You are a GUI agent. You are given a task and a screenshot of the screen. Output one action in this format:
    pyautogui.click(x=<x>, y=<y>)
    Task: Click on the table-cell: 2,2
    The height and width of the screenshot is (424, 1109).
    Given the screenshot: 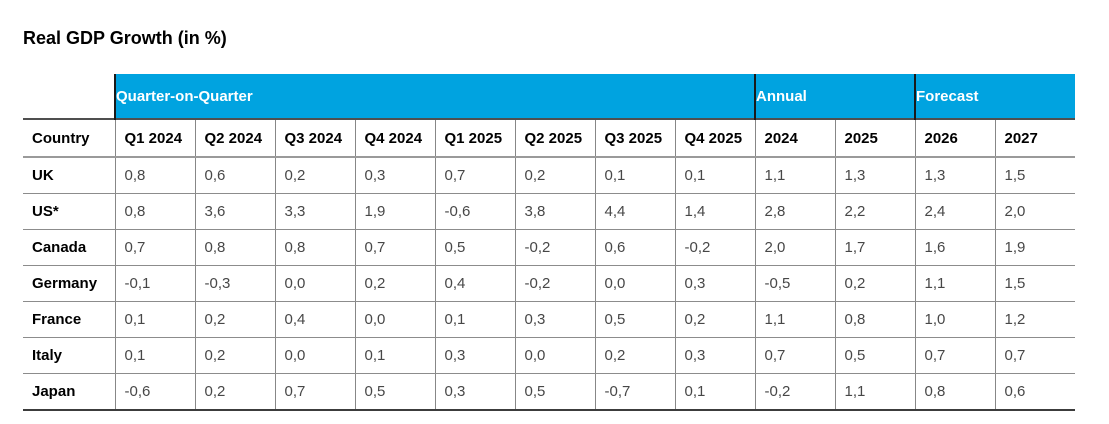 What is the action you would take?
    pyautogui.click(x=874, y=211)
    